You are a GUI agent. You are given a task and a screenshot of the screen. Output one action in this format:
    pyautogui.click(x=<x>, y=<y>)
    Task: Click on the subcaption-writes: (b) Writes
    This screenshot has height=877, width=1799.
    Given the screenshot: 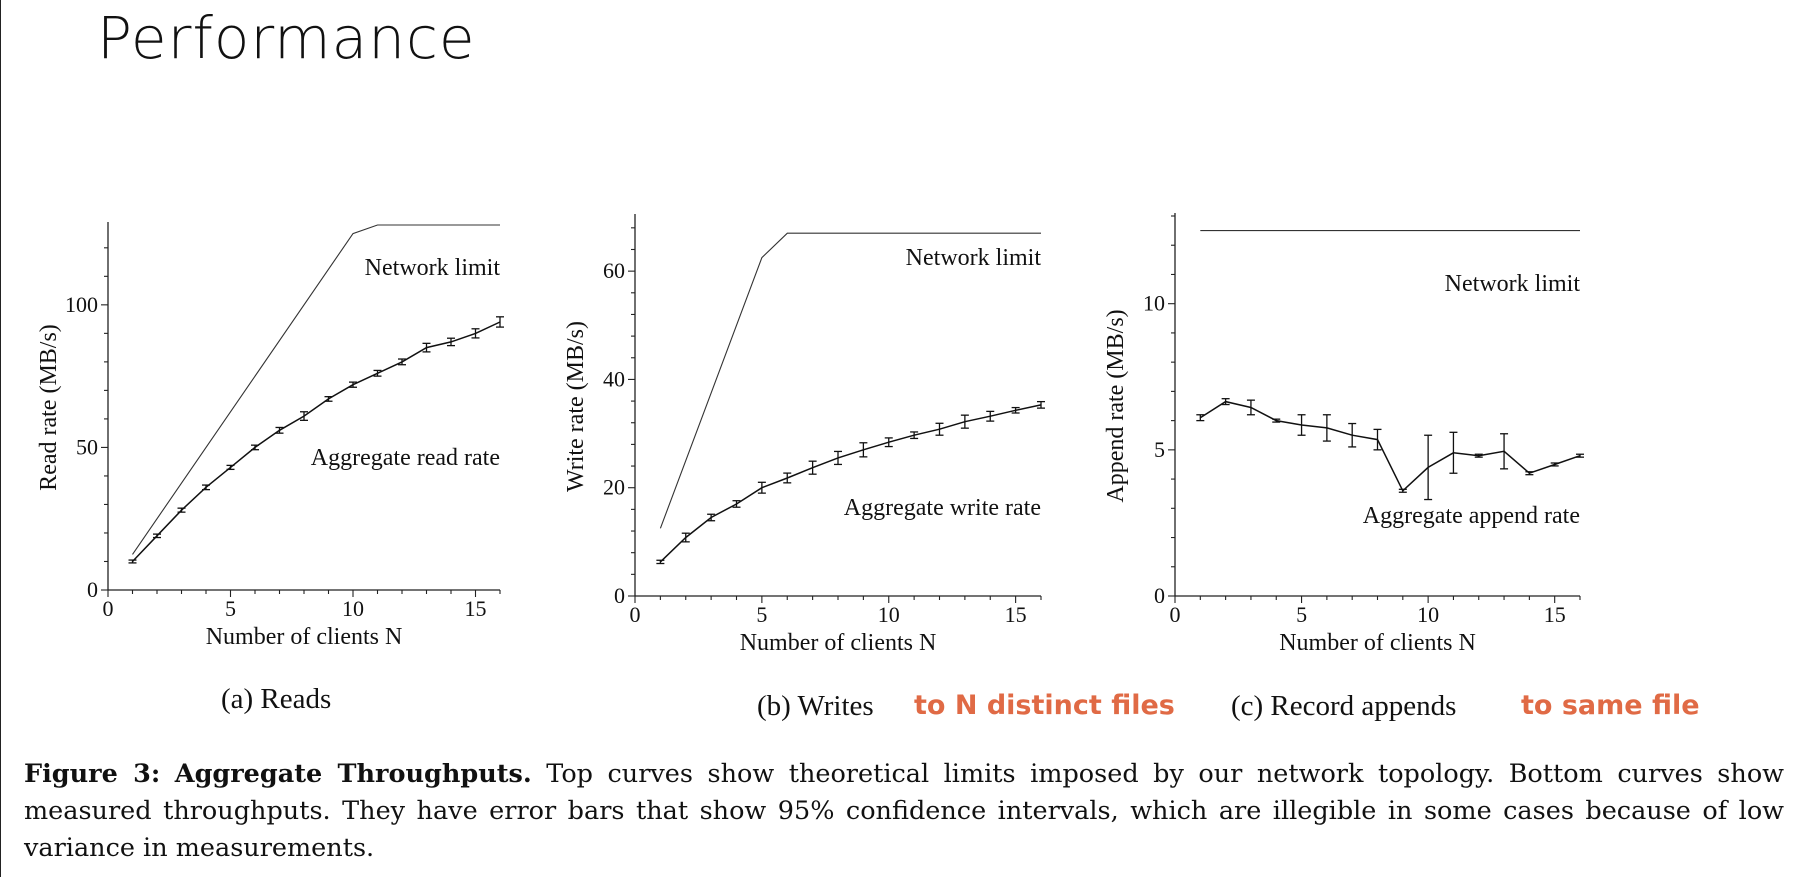 What is the action you would take?
    pyautogui.click(x=815, y=706)
    